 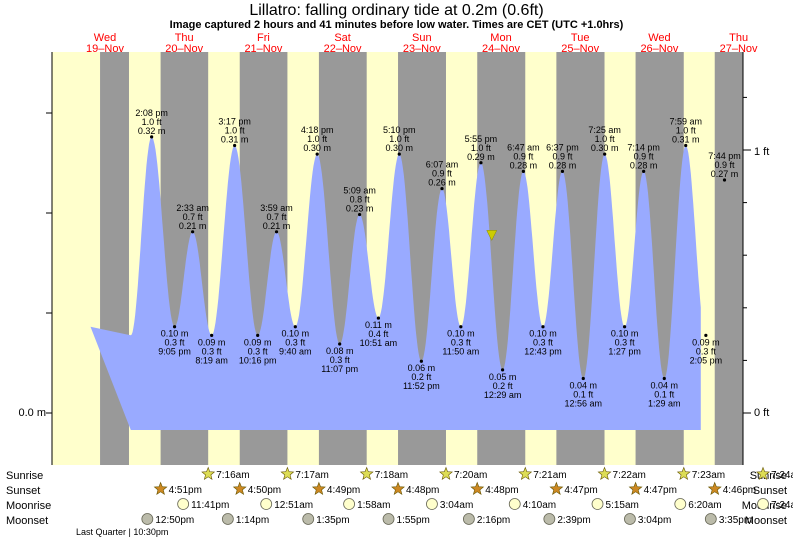 What do you see at coordinates (317, 130) in the screenshot?
I see `high-tide-time: 4:18 pm` at bounding box center [317, 130].